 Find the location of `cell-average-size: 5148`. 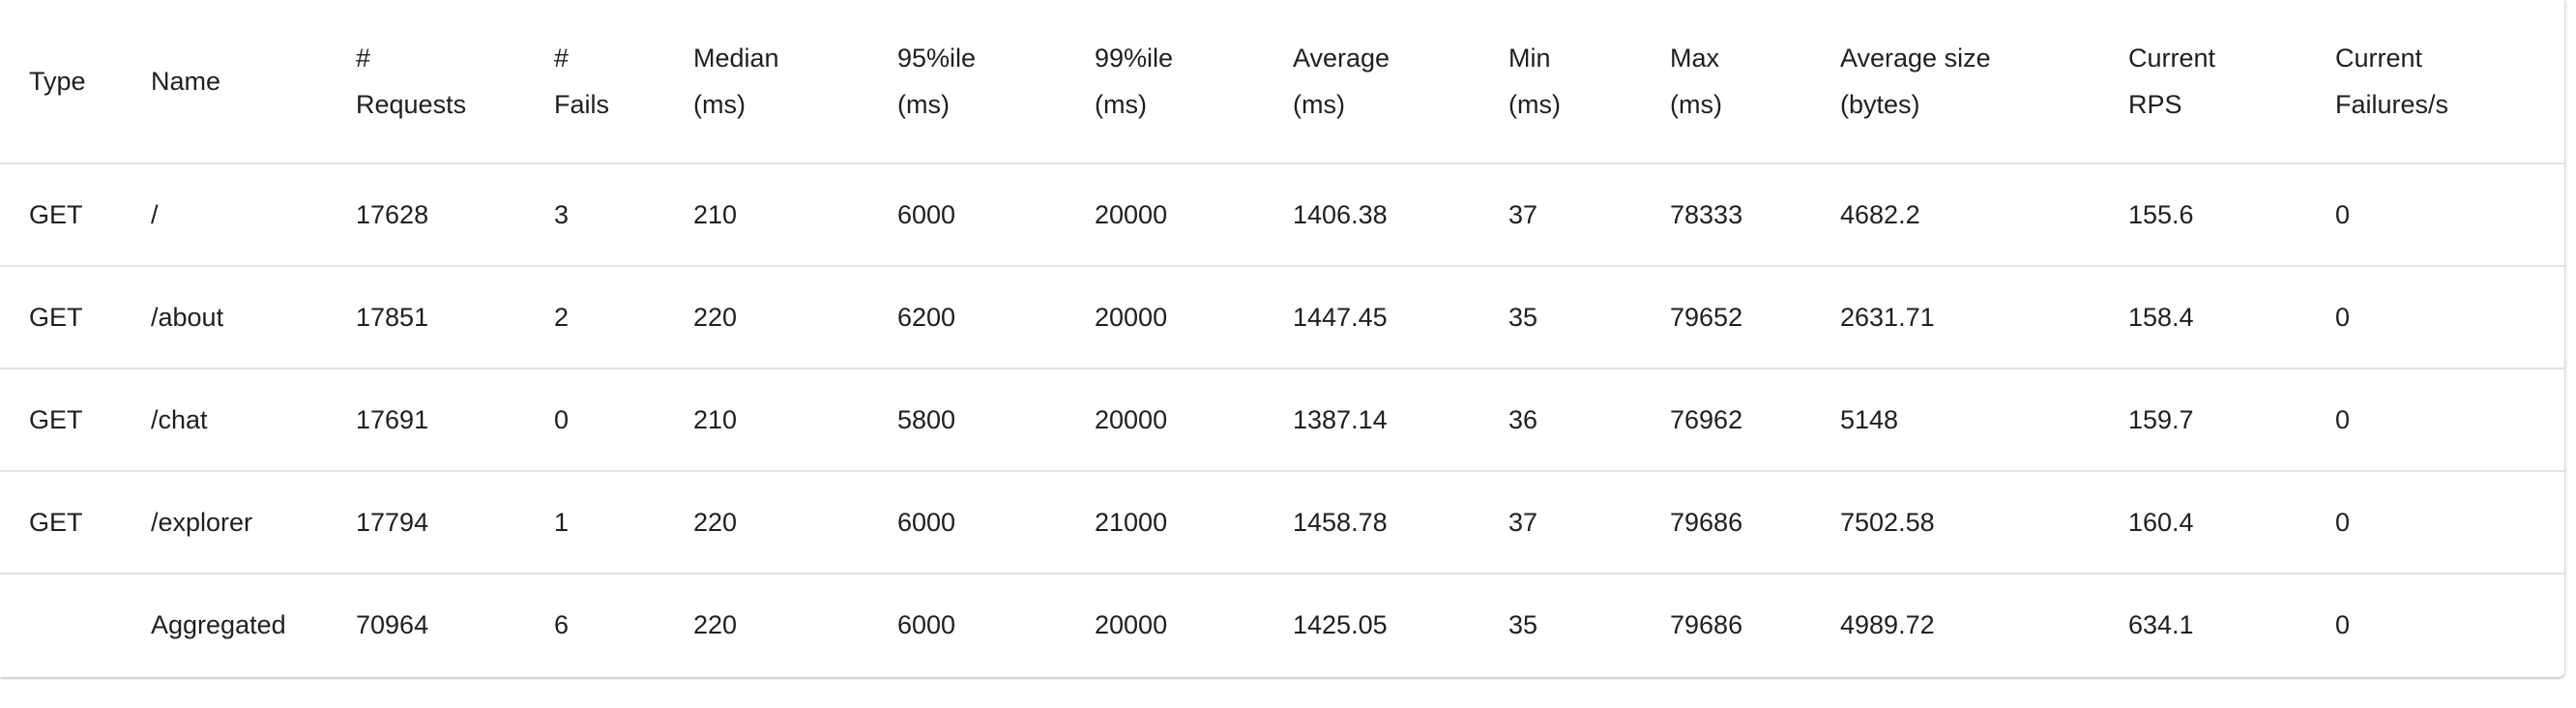

cell-average-size: 5148 is located at coordinates (1955, 420).